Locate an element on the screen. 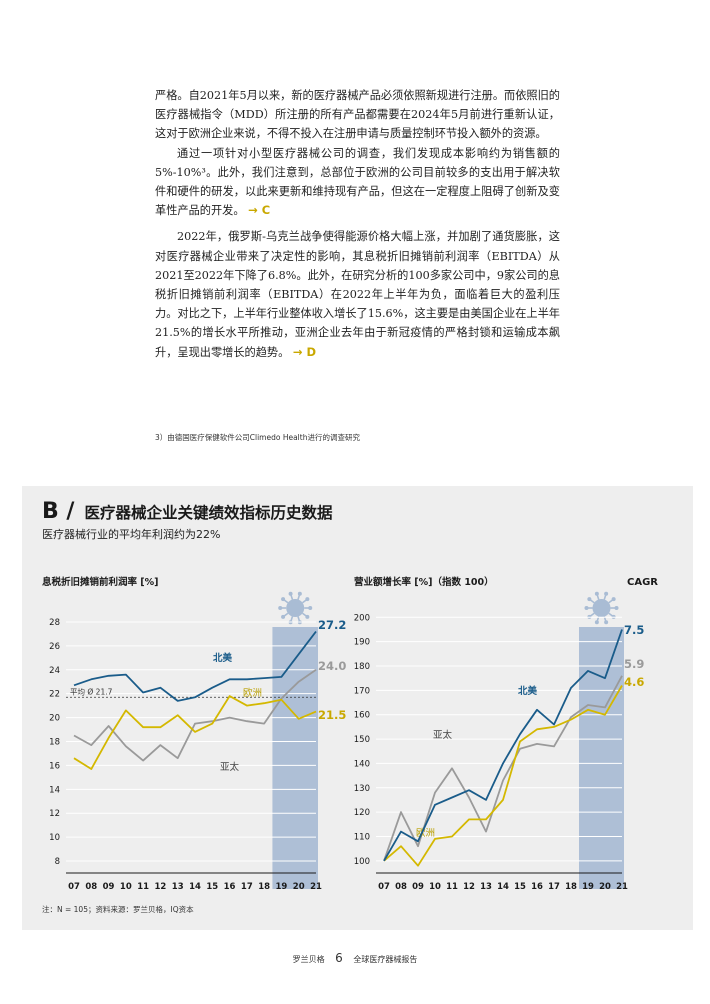  chart1-x-tick-label: 11 is located at coordinates (143, 887).